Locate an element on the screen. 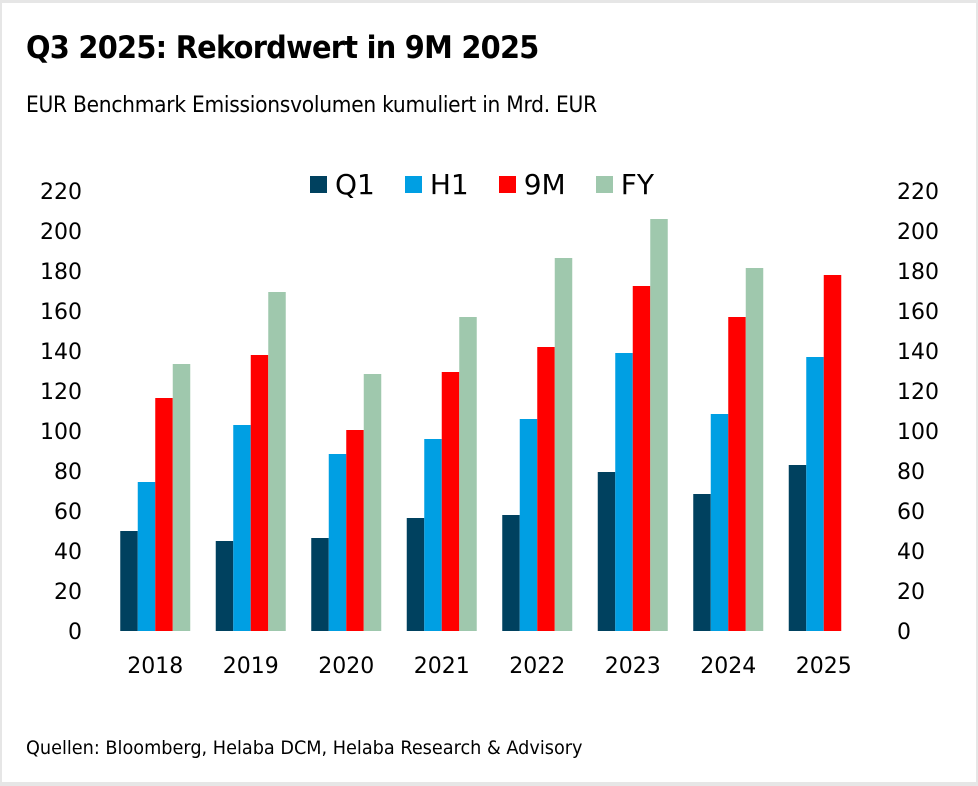  bar-9m-2024 is located at coordinates (737, 474).